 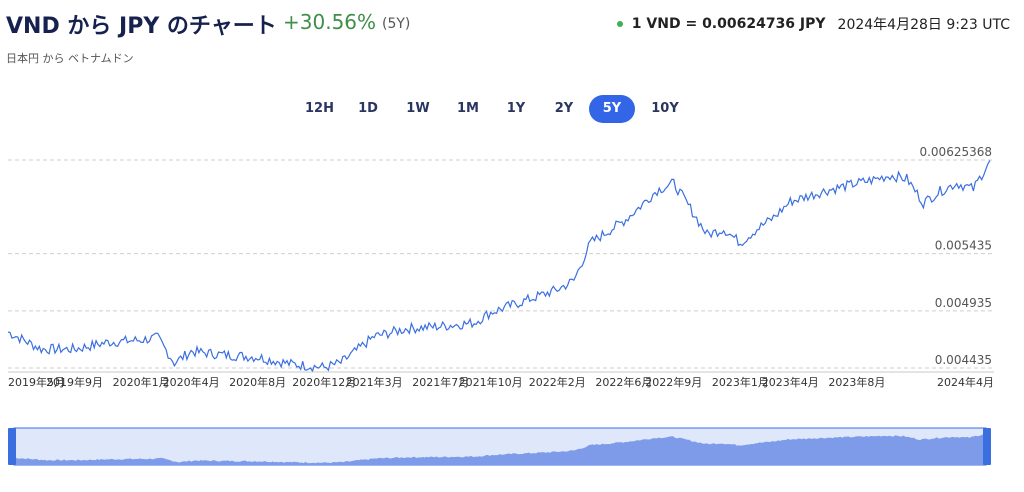 What do you see at coordinates (491, 382) in the screenshot?
I see `x-tick-label: 2021年10月` at bounding box center [491, 382].